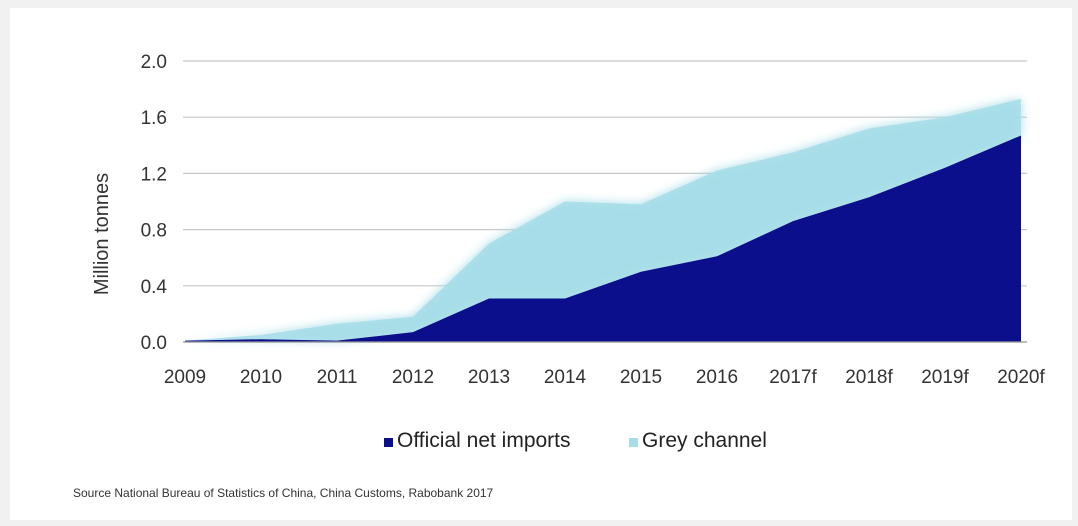 The width and height of the screenshot is (1078, 526). What do you see at coordinates (154, 118) in the screenshot?
I see `y-tick-label: 1.6` at bounding box center [154, 118].